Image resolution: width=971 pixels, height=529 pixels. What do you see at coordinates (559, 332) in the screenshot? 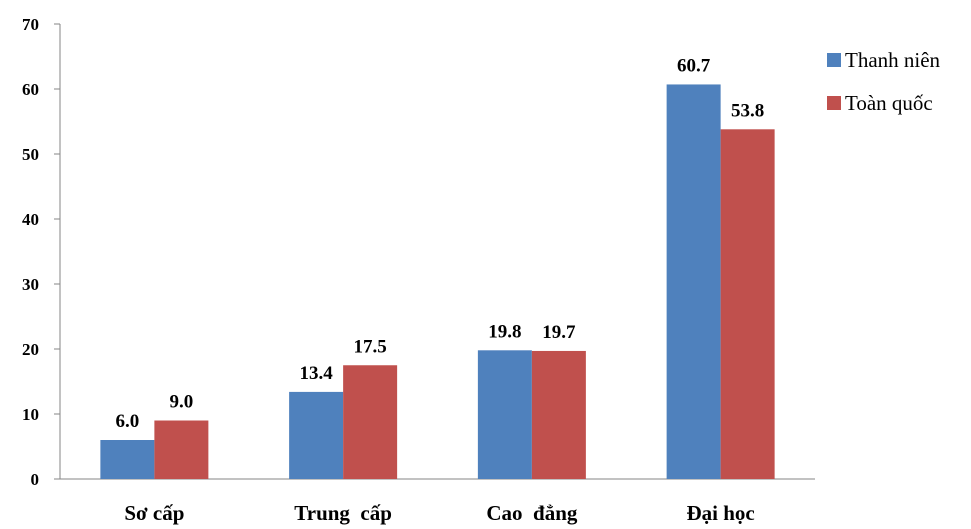
I see `data-label: 19.7` at bounding box center [559, 332].